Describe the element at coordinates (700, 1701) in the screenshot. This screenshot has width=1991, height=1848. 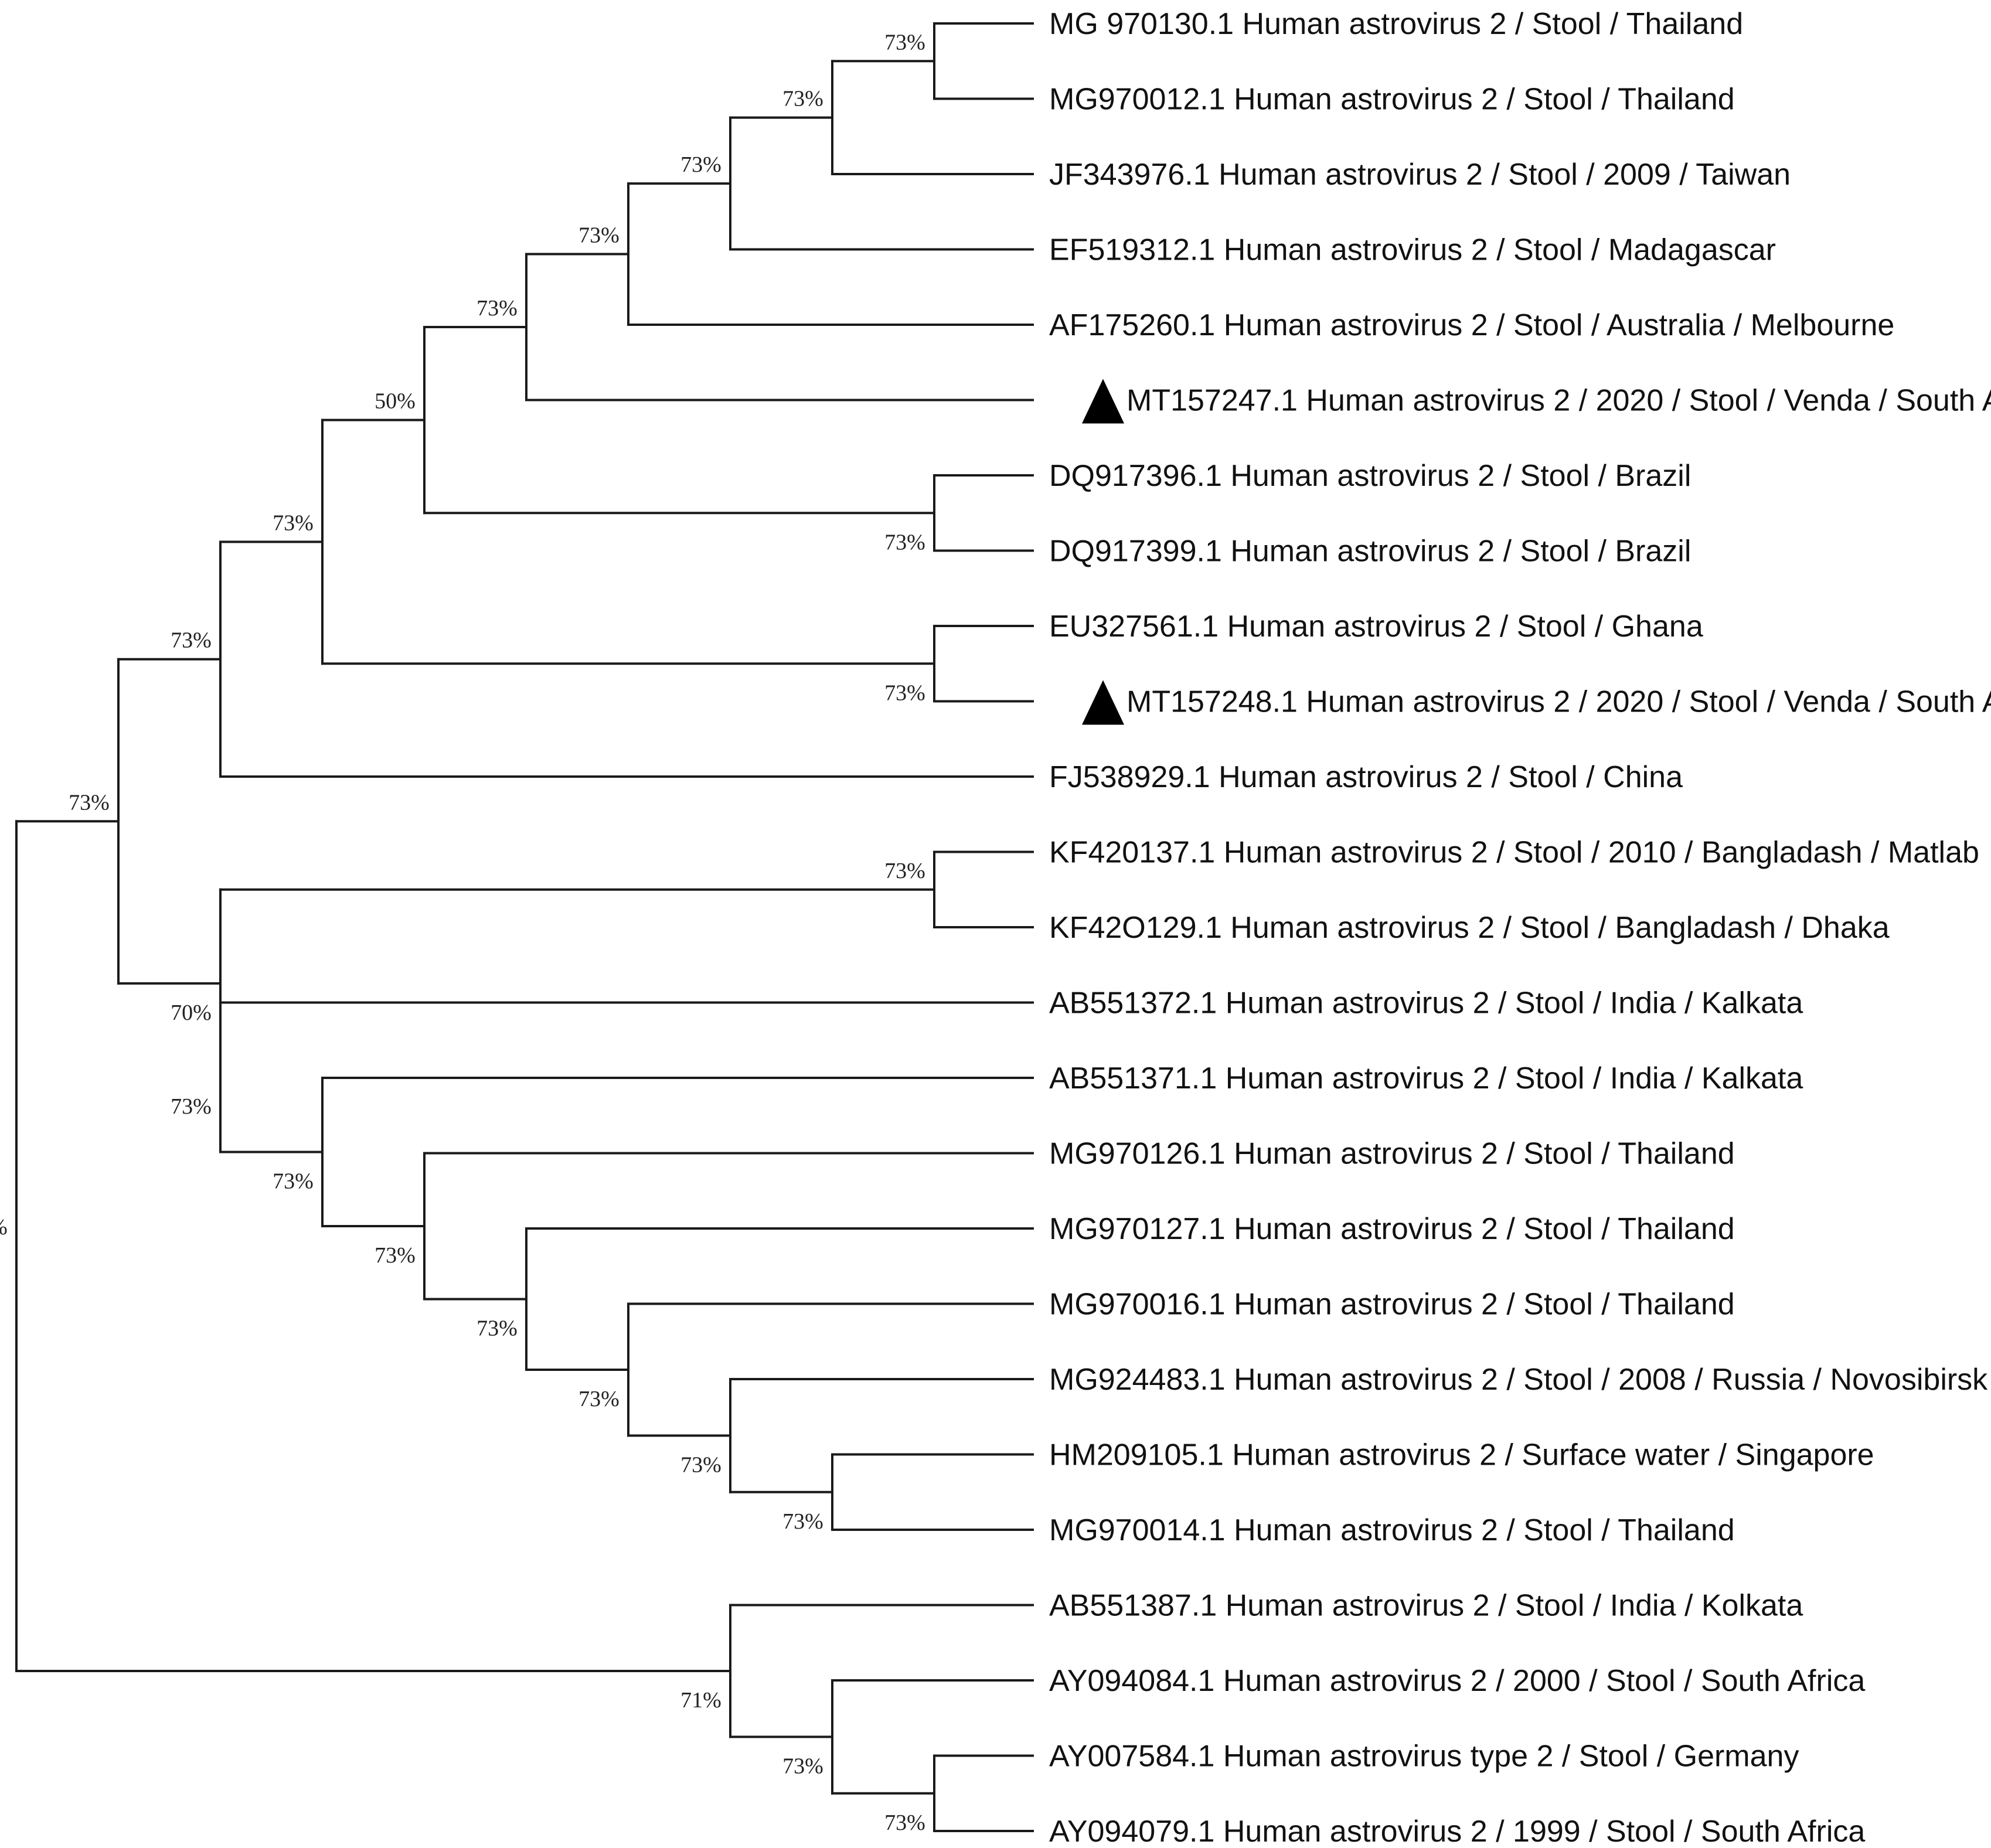
I see `bootstrap-support-label: 71%` at that location.